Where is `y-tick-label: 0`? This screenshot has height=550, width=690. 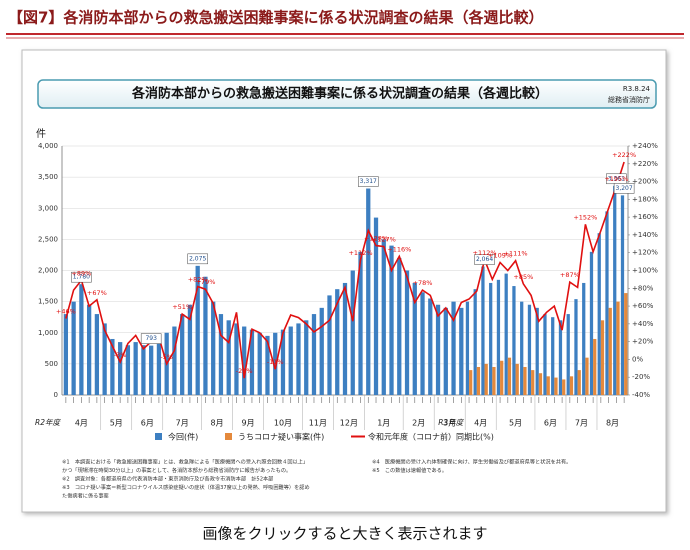 y-tick-label: 0 is located at coordinates (56, 395).